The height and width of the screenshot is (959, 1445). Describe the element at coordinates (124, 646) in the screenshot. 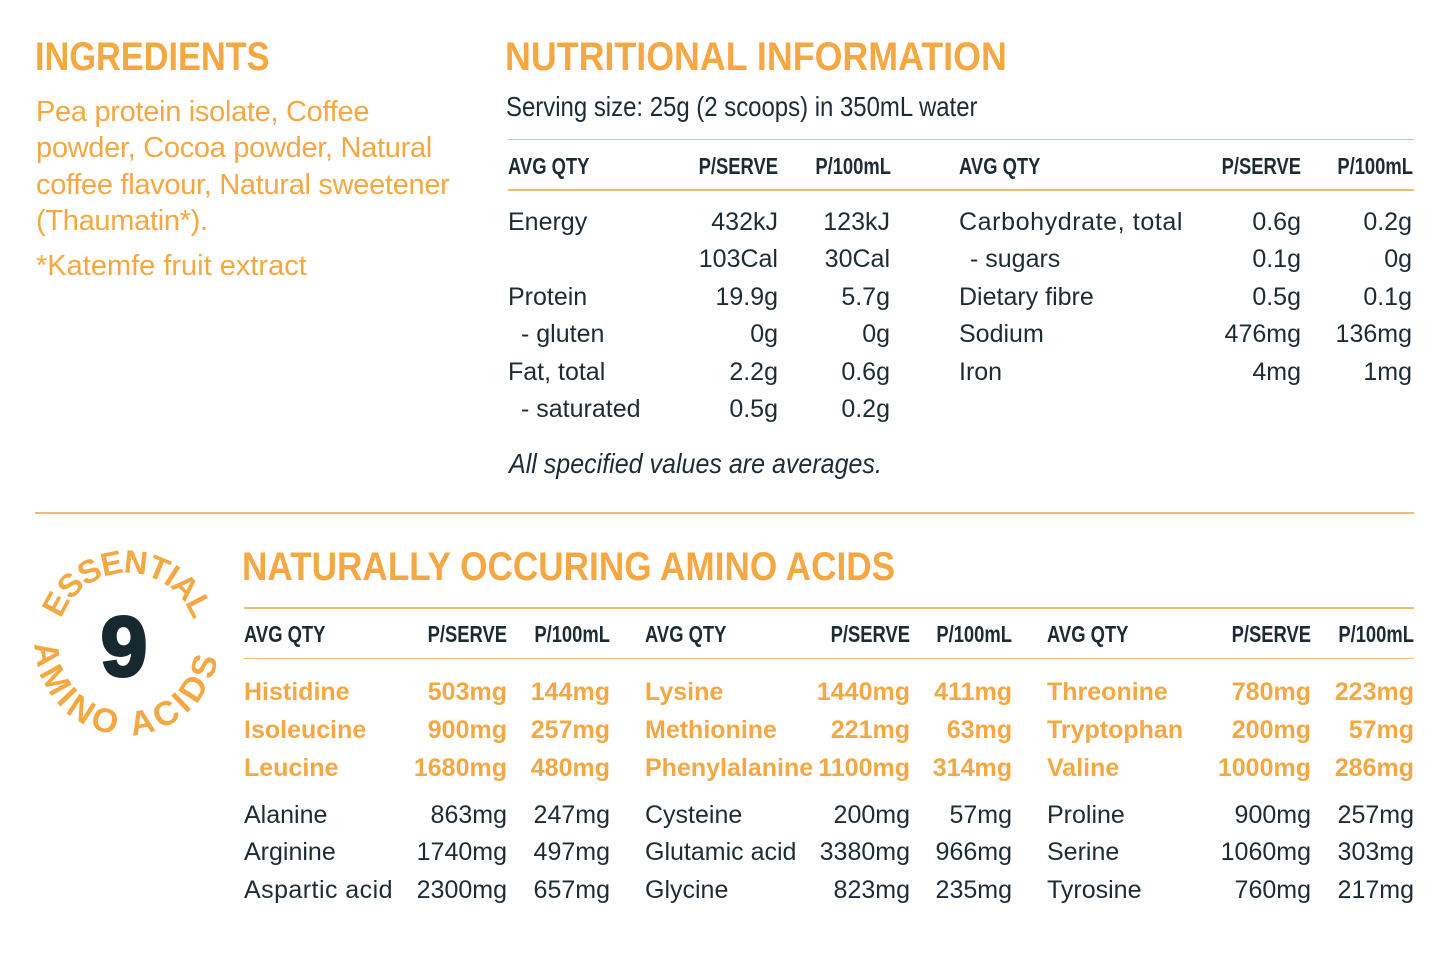

I see `svg-text: 9` at that location.